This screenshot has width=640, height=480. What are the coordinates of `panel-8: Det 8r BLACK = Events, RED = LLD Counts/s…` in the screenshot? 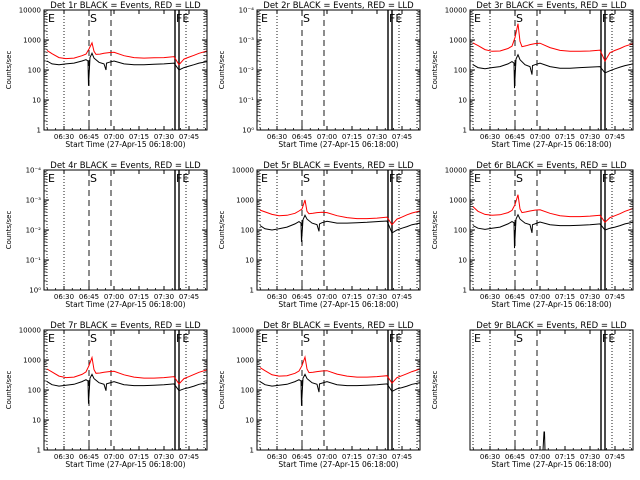 It's located at (319, 395).